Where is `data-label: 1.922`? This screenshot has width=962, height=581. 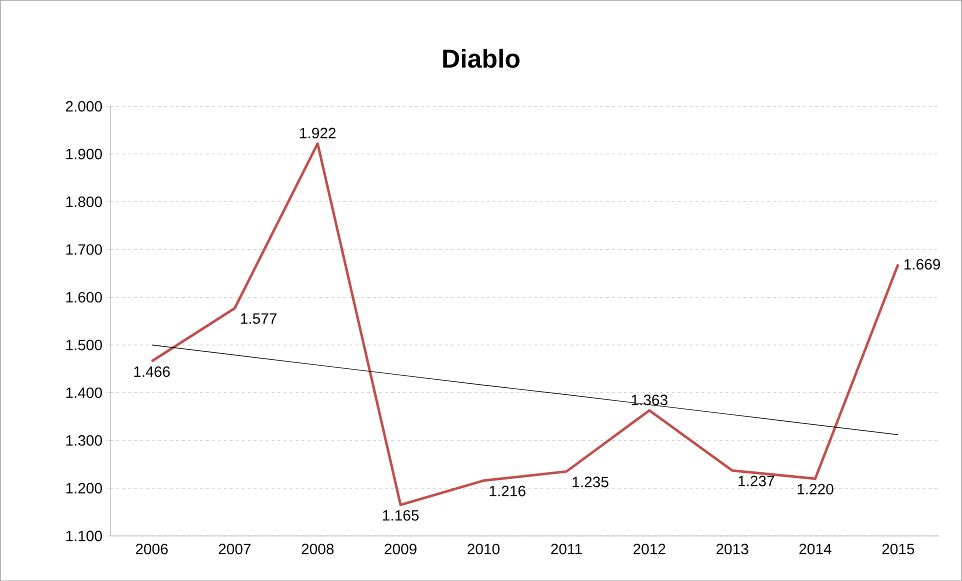
data-label: 1.922 is located at coordinates (318, 133).